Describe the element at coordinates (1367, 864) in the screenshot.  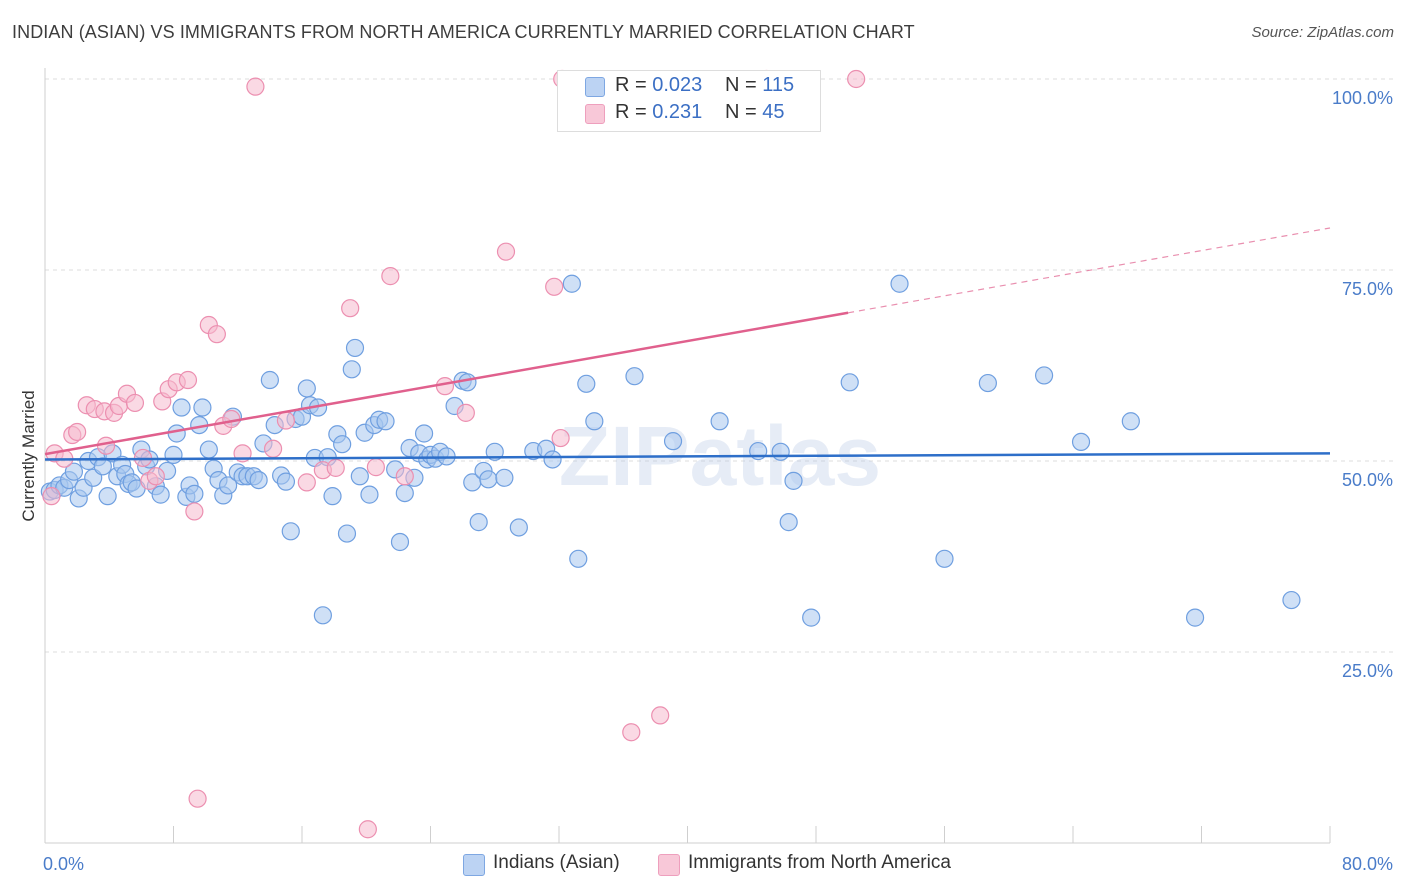
I see `x-tick-label: 80.0%` at that location.